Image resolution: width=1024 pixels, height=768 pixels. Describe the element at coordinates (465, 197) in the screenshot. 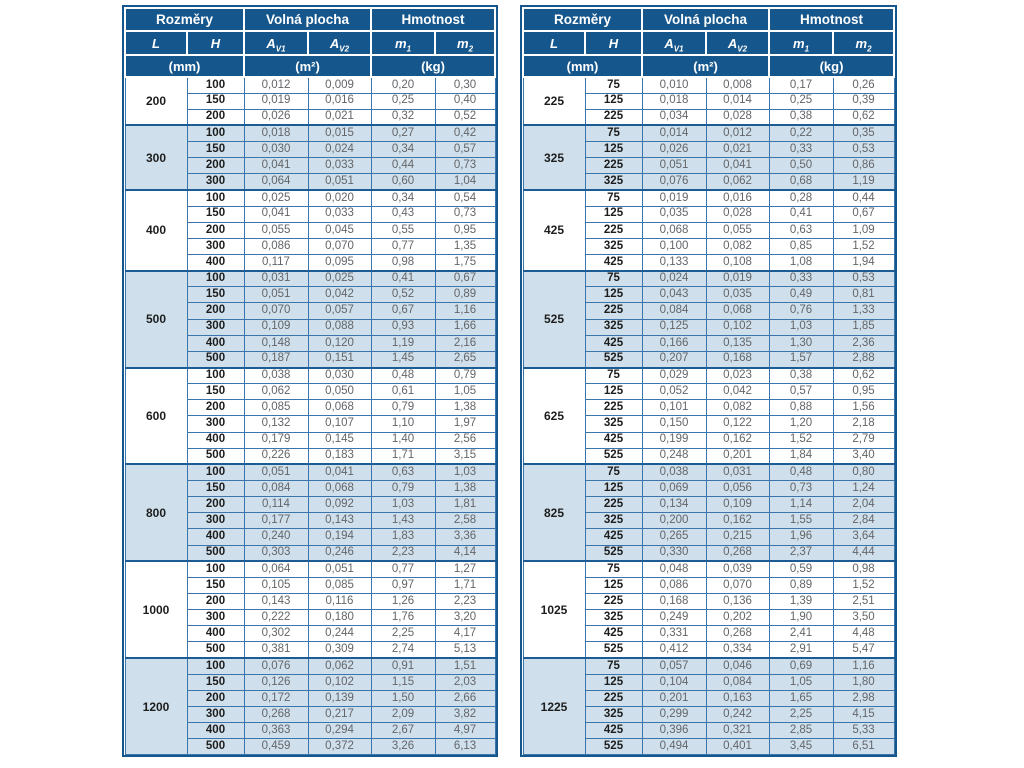

I see `m2-cell: 0,54` at that location.